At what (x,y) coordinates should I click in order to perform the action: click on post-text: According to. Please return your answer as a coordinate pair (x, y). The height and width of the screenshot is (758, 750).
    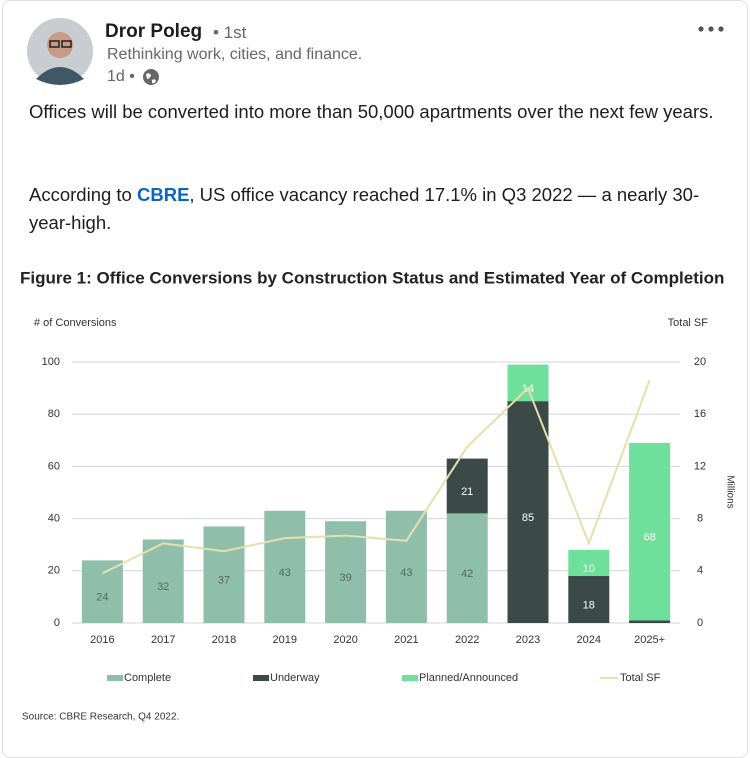
    Looking at the image, I should click on (83, 194).